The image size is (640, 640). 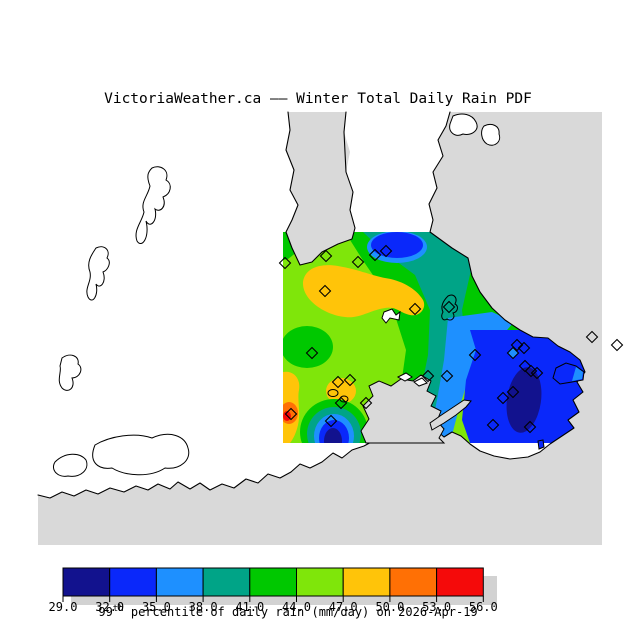 I want to click on contour-blue-top, so click(x=397, y=245).